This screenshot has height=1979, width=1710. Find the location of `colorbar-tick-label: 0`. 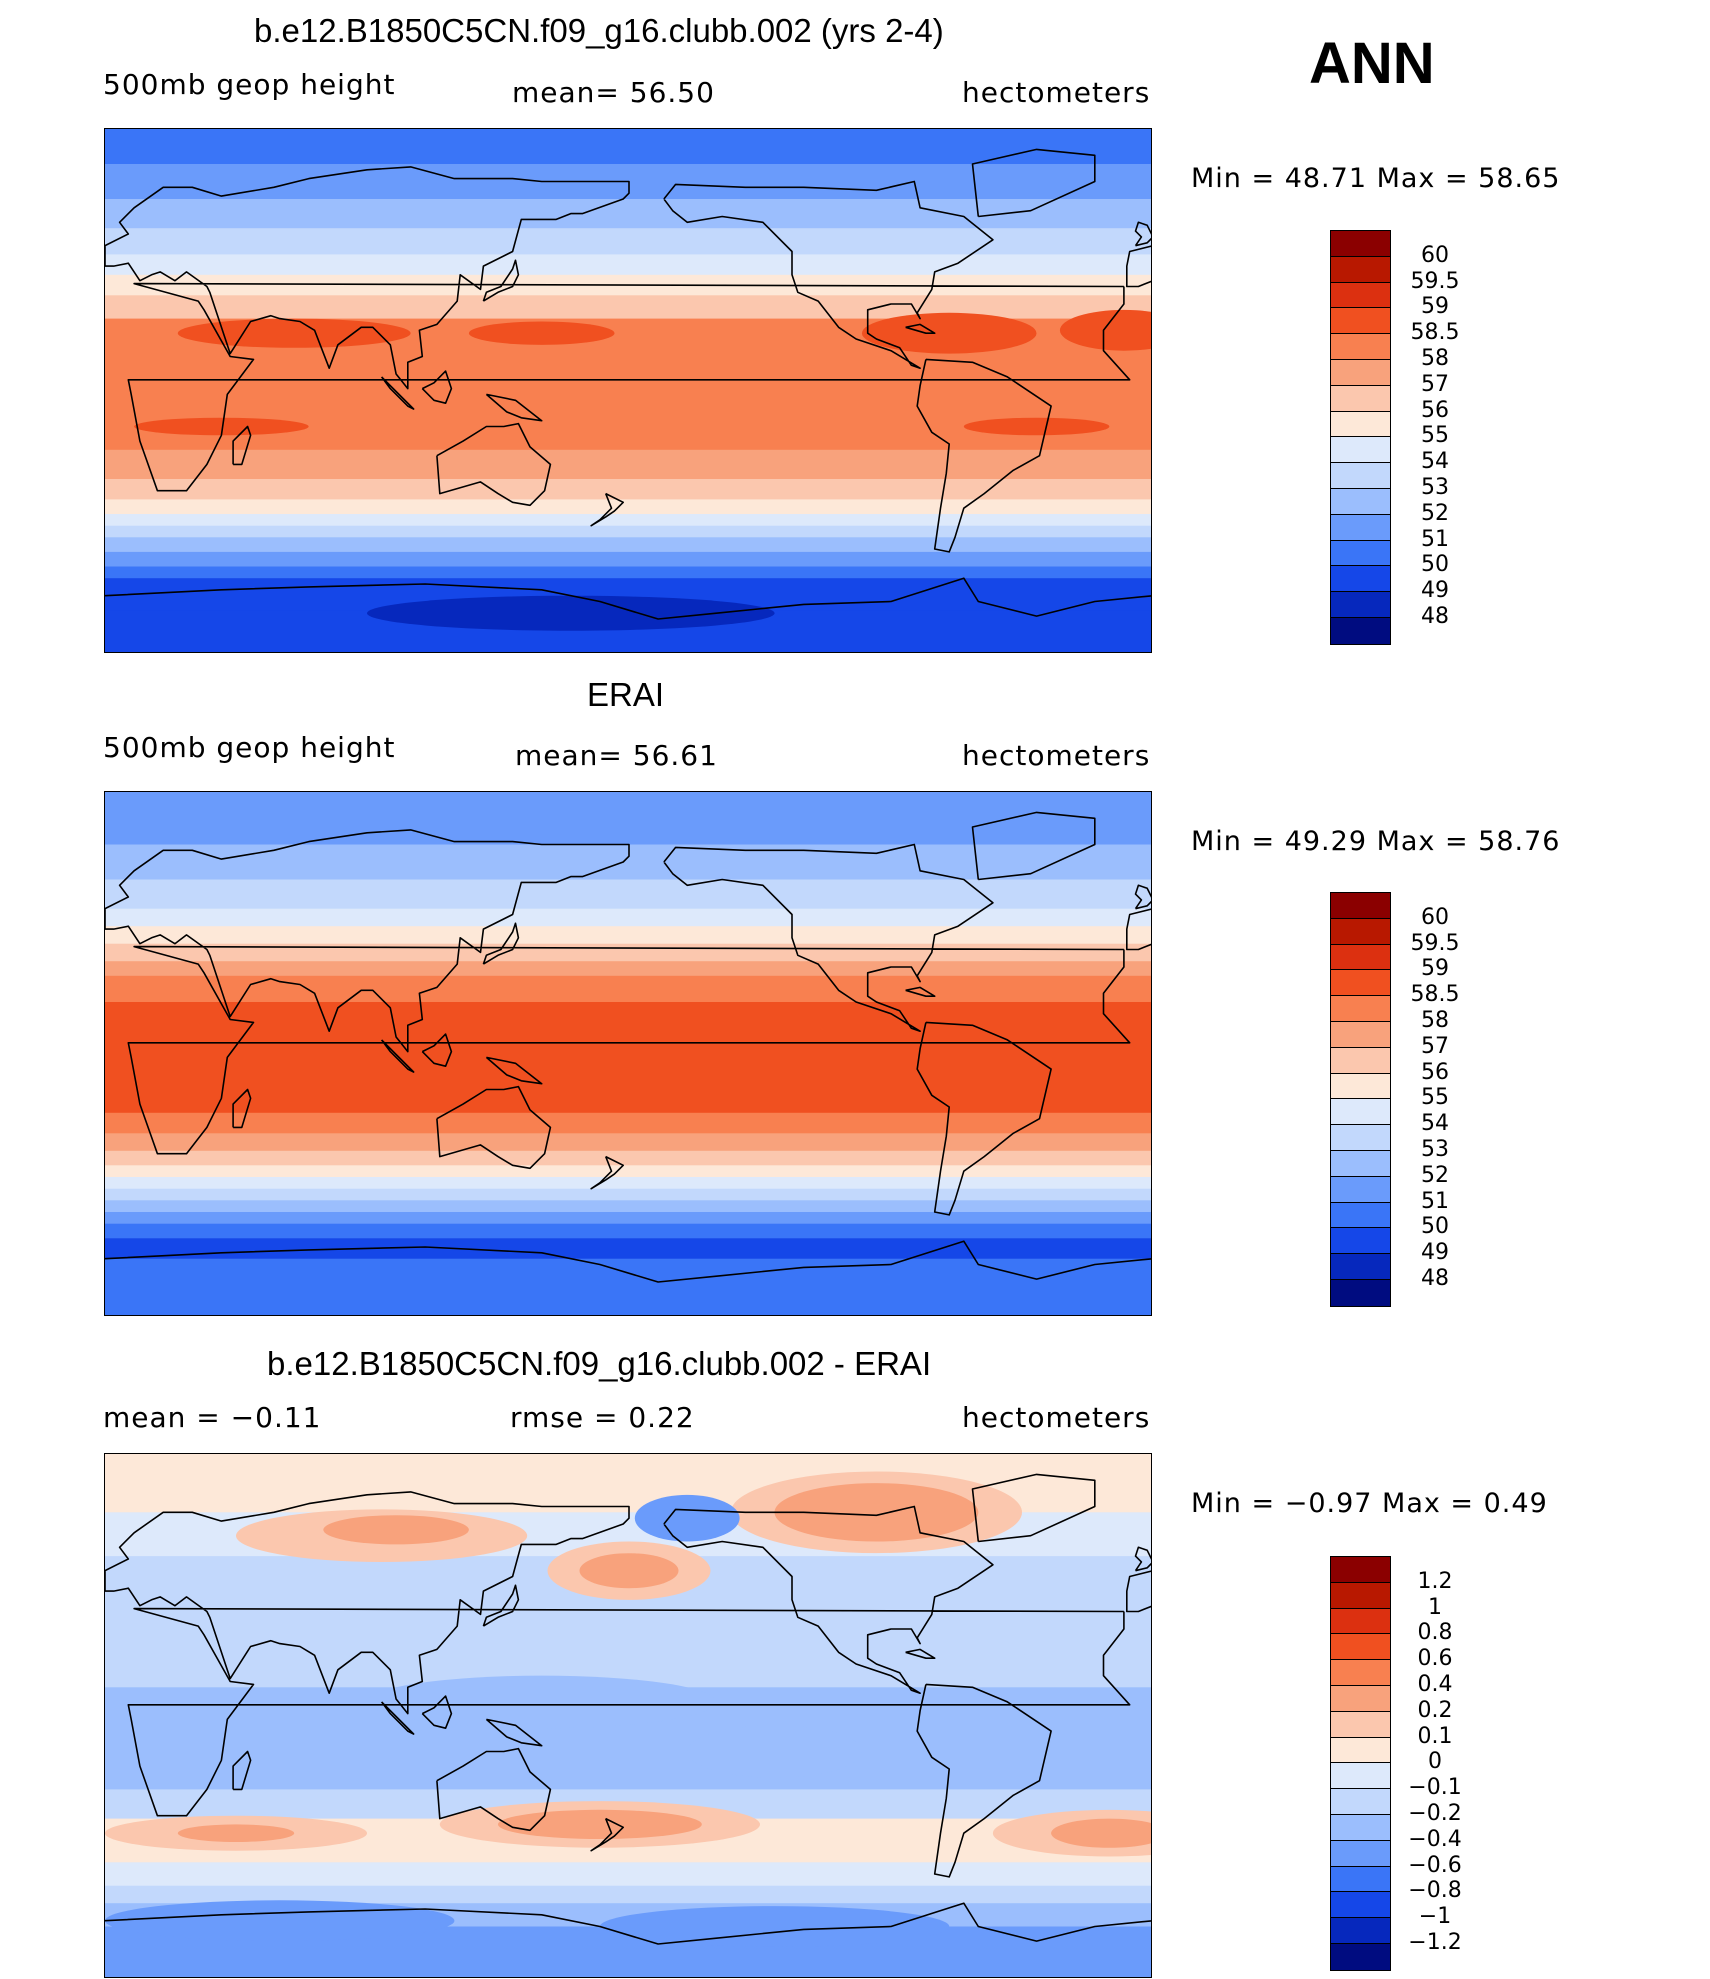

colorbar-tick-label: 0 is located at coordinates (1435, 1762).